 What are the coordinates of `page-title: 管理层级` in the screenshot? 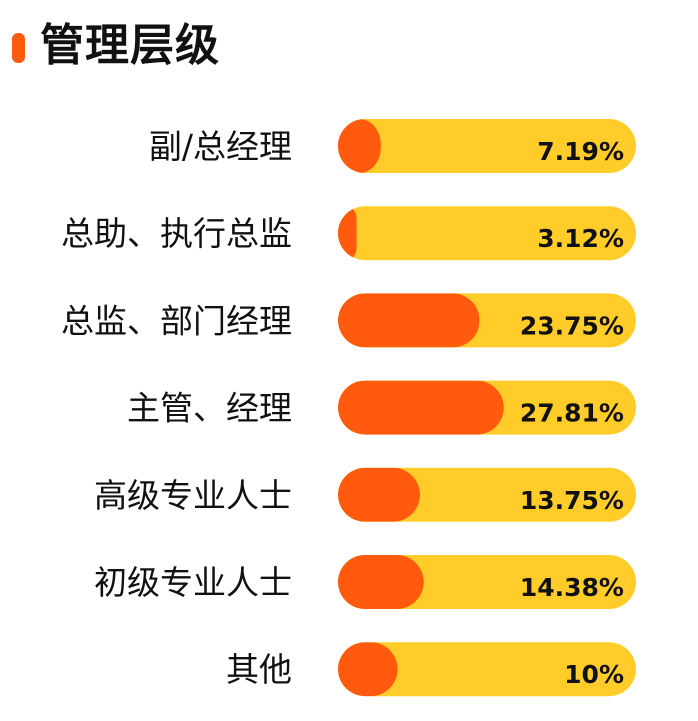 It's located at (130, 45).